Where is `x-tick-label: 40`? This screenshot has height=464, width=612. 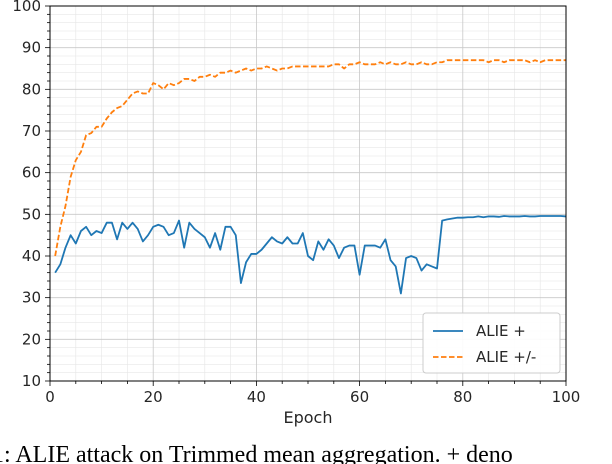 x-tick-label: 40 is located at coordinates (256, 397).